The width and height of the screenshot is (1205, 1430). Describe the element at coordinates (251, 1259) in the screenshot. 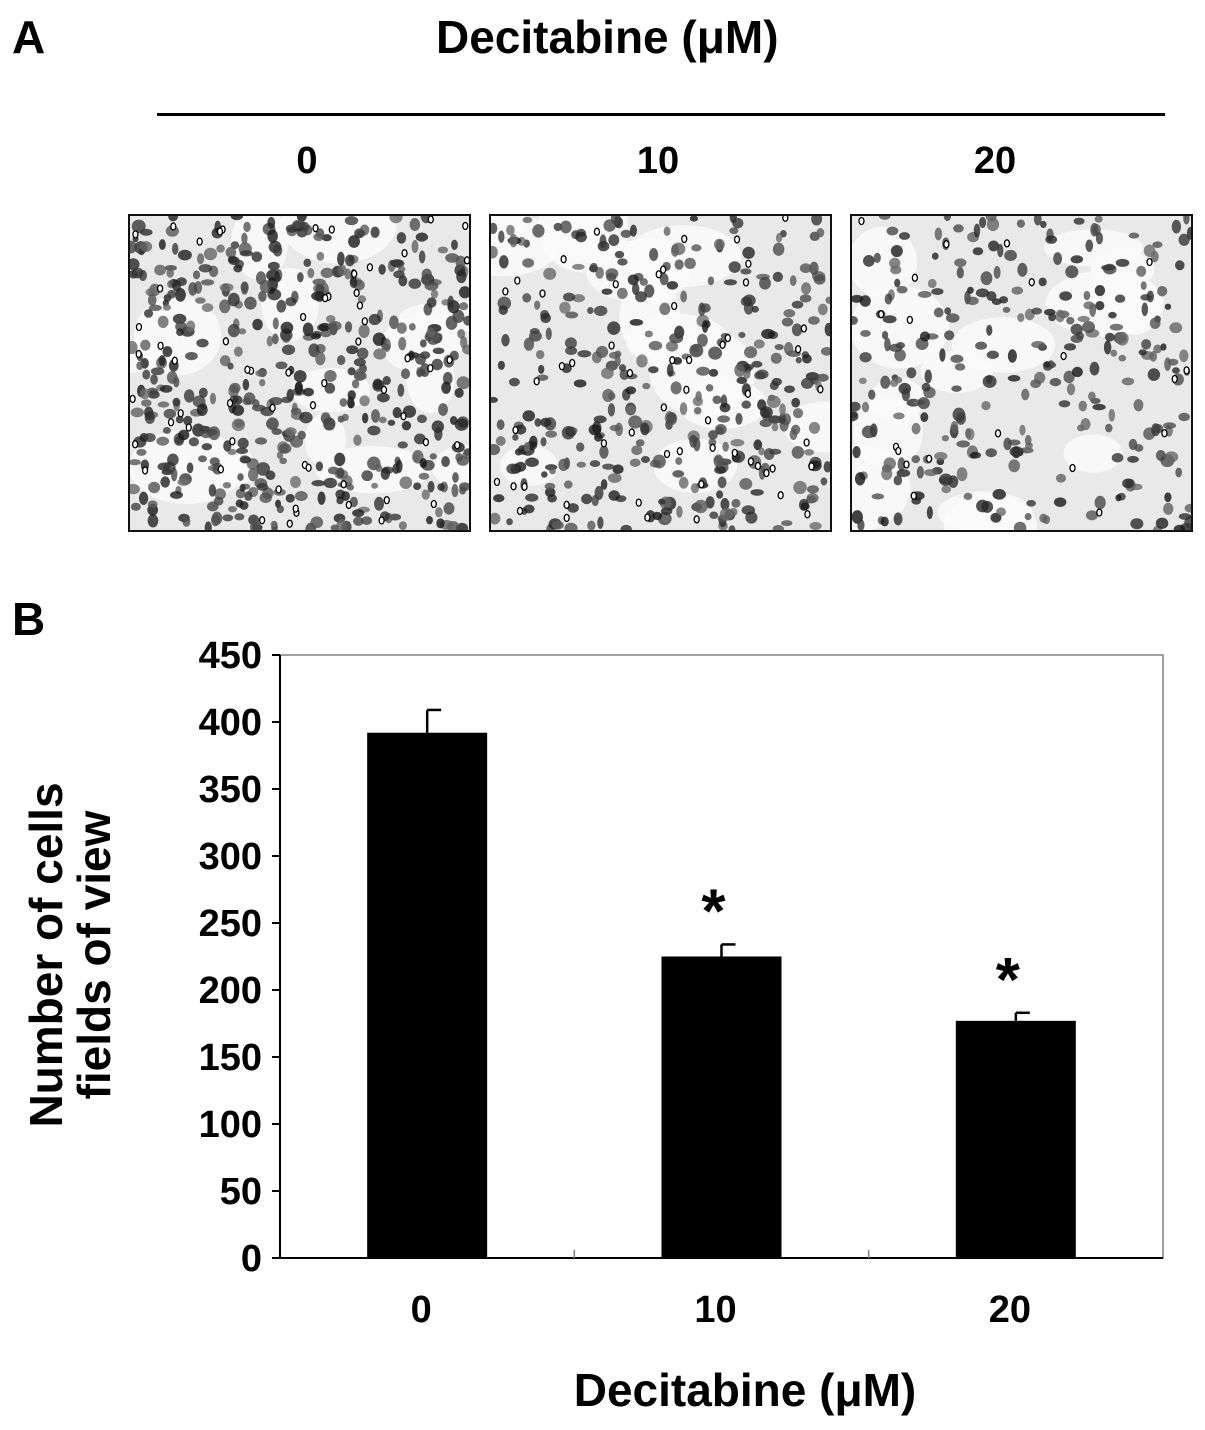

I see `y-tick-label: 0` at that location.